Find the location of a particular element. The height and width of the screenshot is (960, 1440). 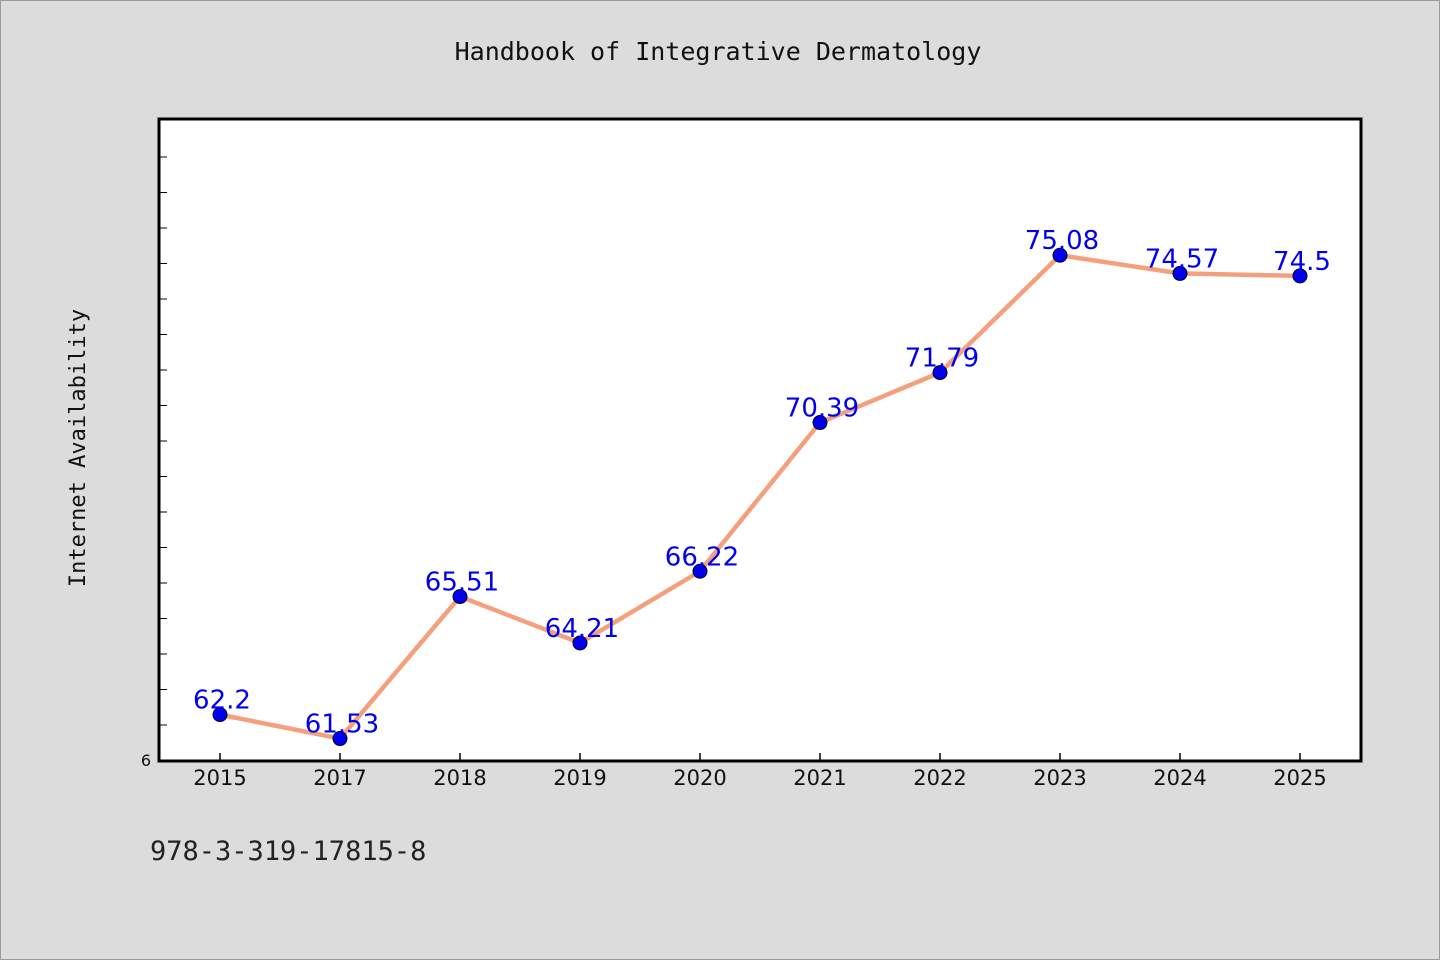

data-label: 66.22 is located at coordinates (702, 557).